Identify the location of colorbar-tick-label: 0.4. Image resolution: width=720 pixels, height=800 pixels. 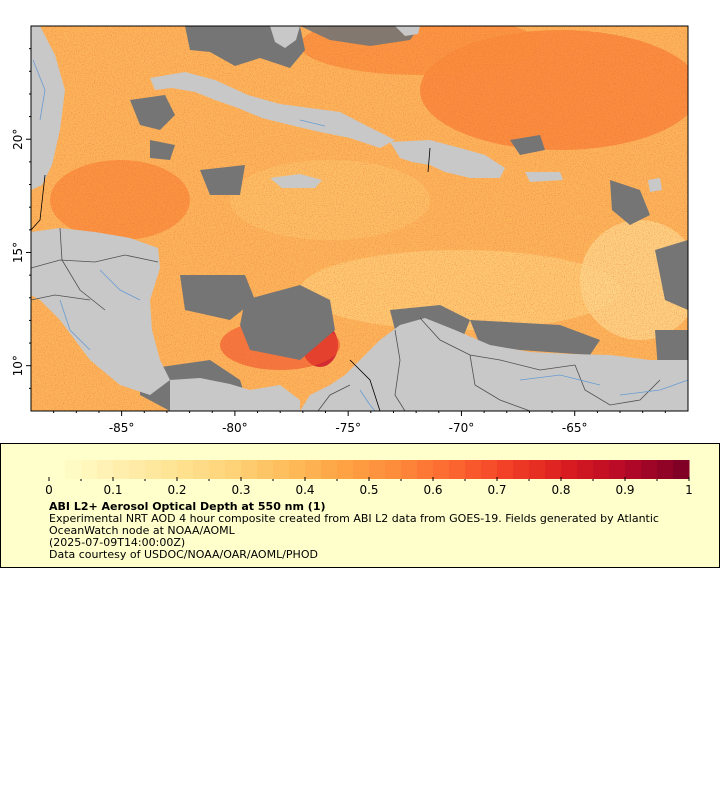
(304, 490).